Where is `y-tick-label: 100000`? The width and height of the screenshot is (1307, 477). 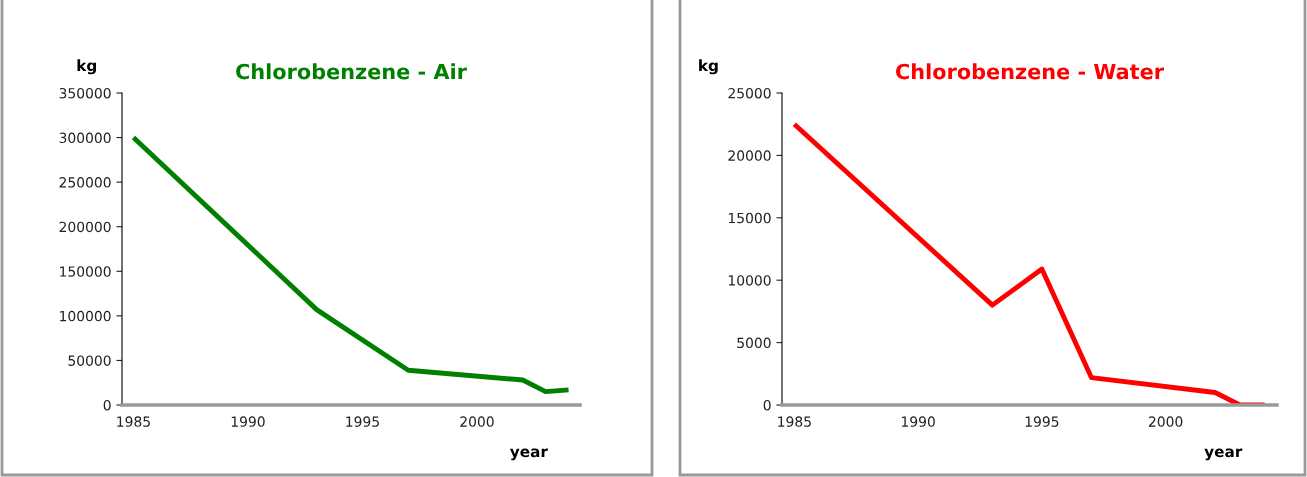
y-tick-label: 100000 is located at coordinates (85, 316).